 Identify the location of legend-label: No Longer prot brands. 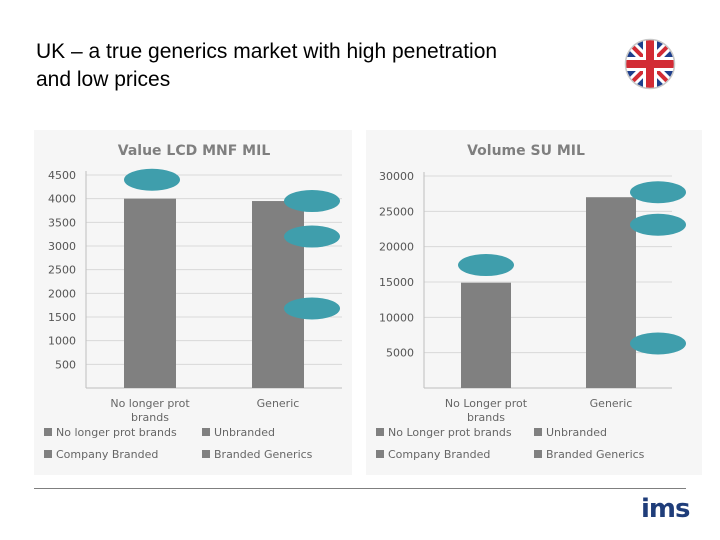
(450, 432).